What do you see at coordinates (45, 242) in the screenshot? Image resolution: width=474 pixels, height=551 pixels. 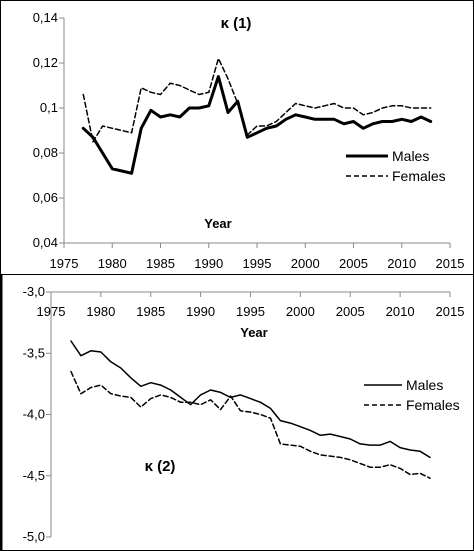 I see `y-tick-label: 0,04` at bounding box center [45, 242].